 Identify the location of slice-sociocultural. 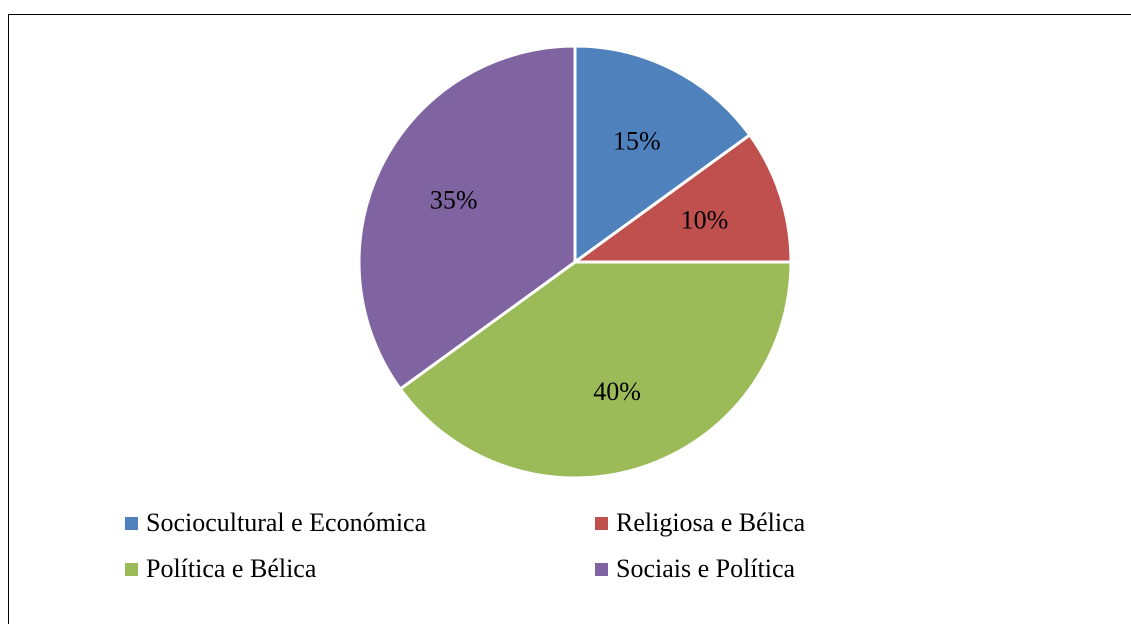
(662, 154).